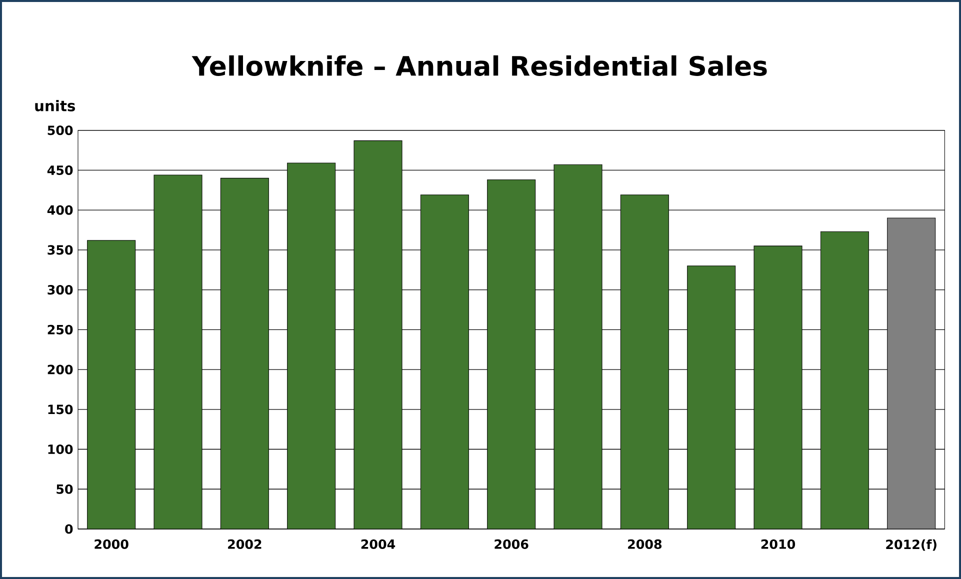 Image resolution: width=961 pixels, height=579 pixels. Describe the element at coordinates (60, 210) in the screenshot. I see `y-tick-label: 400` at that location.